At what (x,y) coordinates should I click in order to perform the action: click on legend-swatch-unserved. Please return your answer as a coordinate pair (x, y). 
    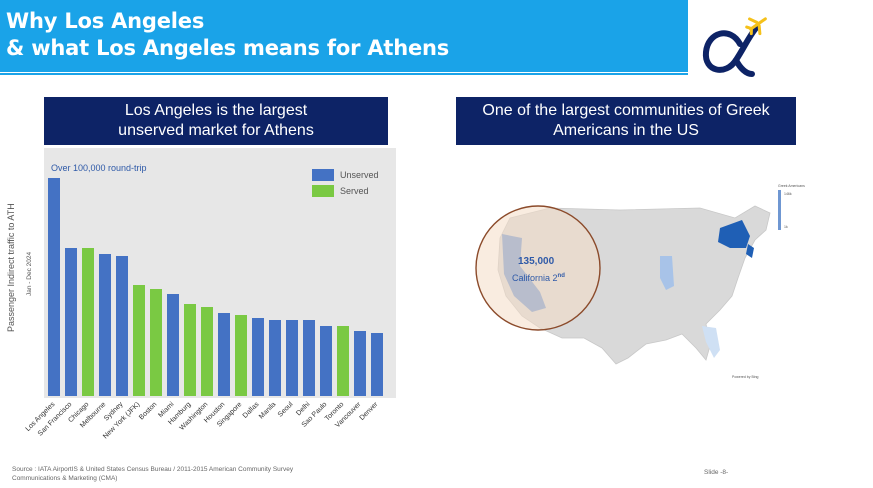
    Looking at the image, I should click on (323, 175).